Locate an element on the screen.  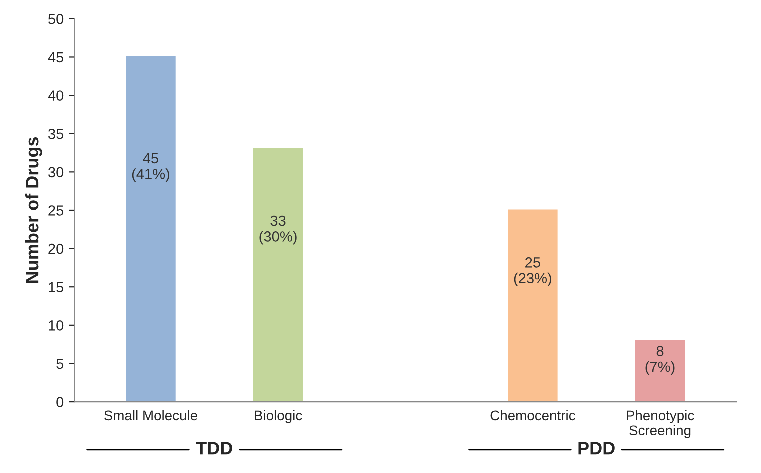
y-tick-label: 50 is located at coordinates (56, 19).